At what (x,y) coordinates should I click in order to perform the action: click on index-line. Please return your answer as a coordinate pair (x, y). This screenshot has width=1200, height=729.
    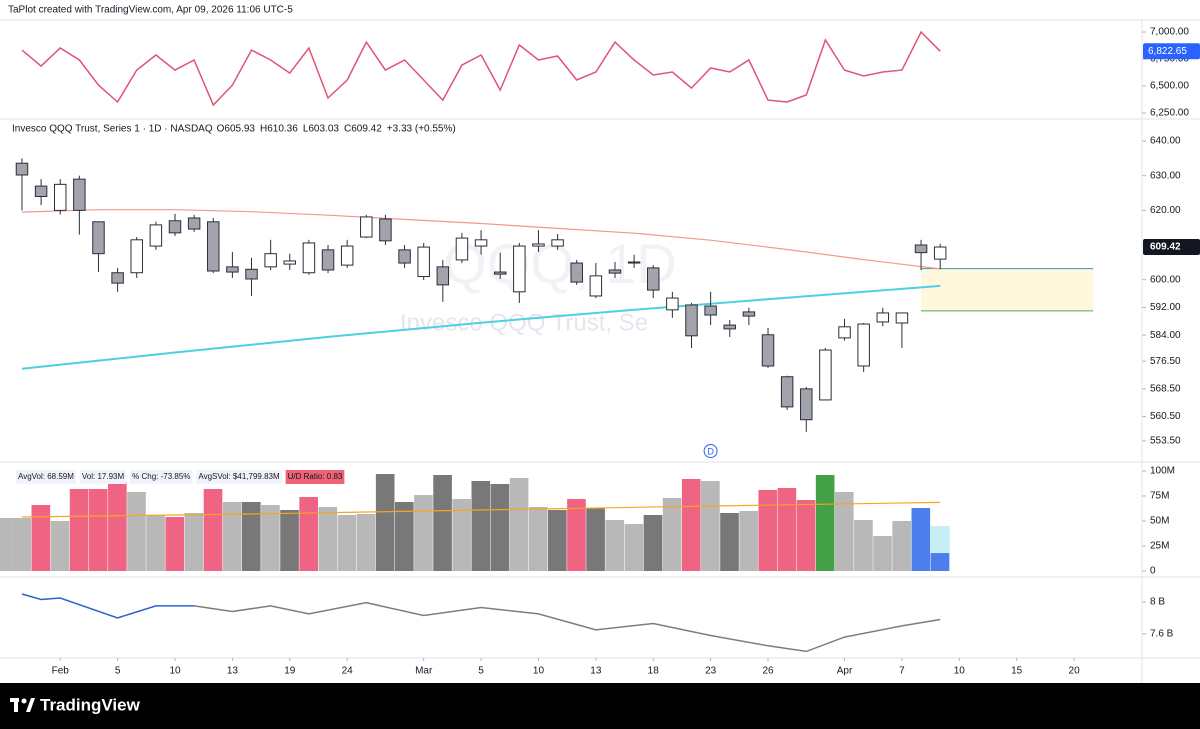
    Looking at the image, I should click on (481, 68).